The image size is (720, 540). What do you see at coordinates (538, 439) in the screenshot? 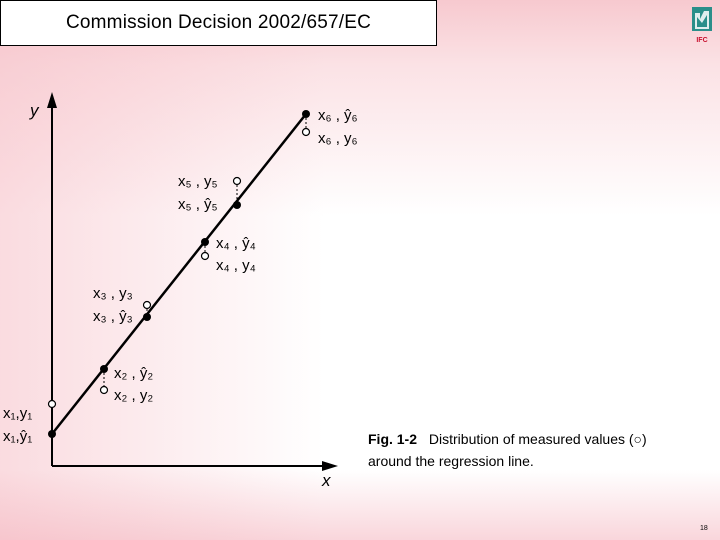
I see `figure-caption-text: Distribution of measured values (○)` at bounding box center [538, 439].